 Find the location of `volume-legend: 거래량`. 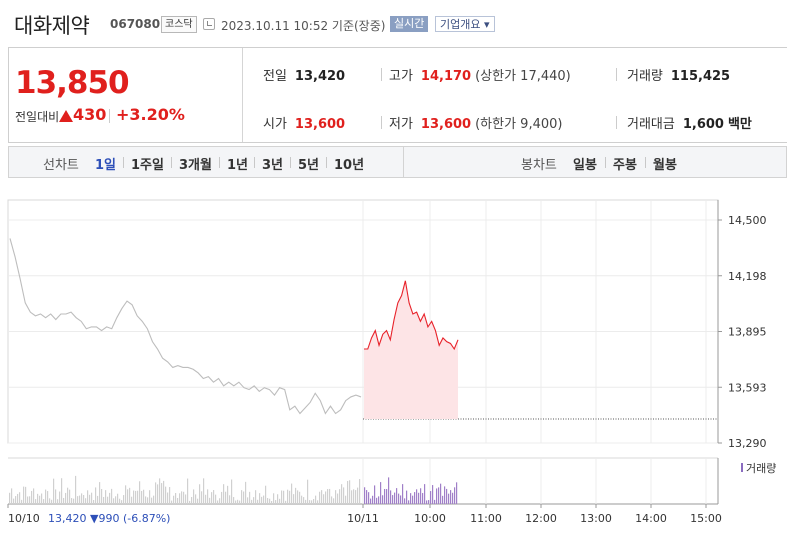

volume-legend: 거래량 is located at coordinates (761, 468).